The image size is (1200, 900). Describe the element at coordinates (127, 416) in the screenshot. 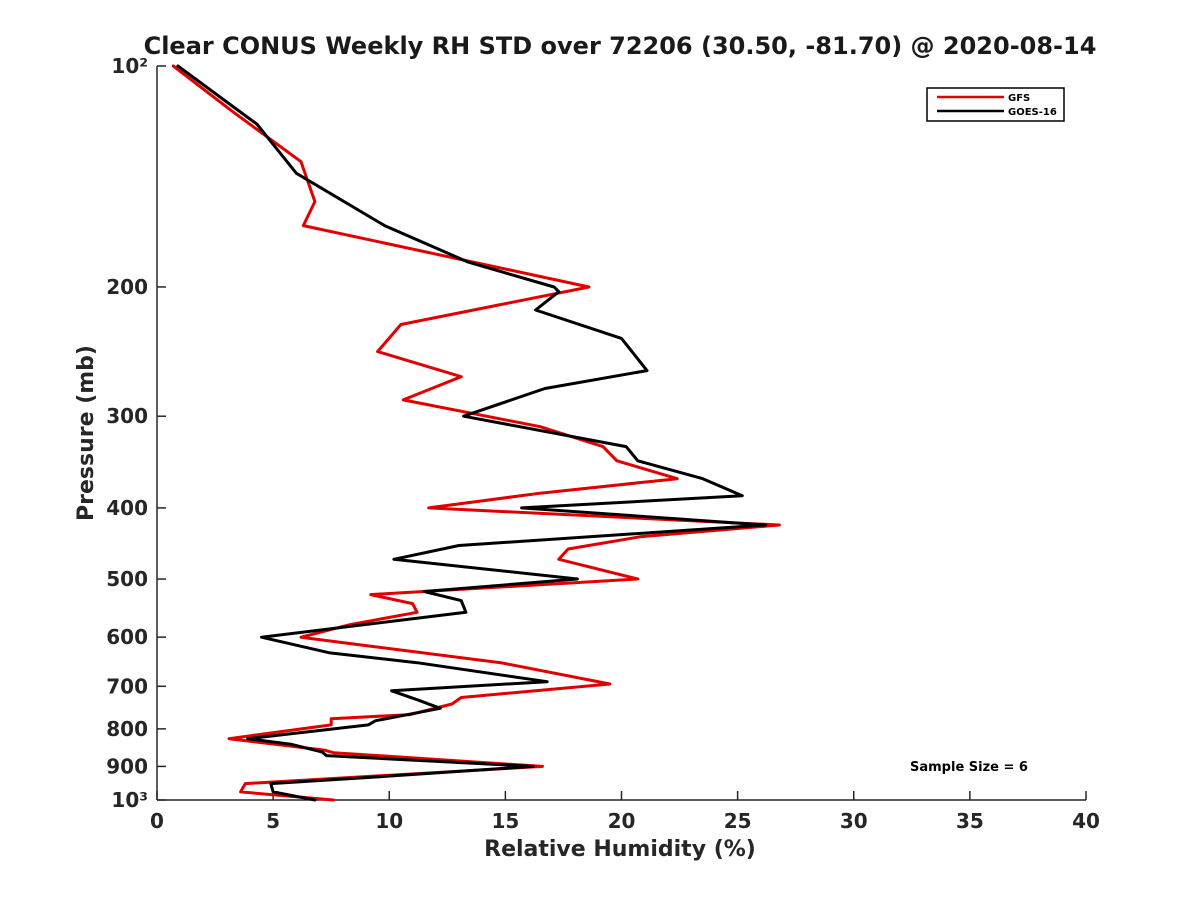

I see `y-tick-label-300: 300` at that location.